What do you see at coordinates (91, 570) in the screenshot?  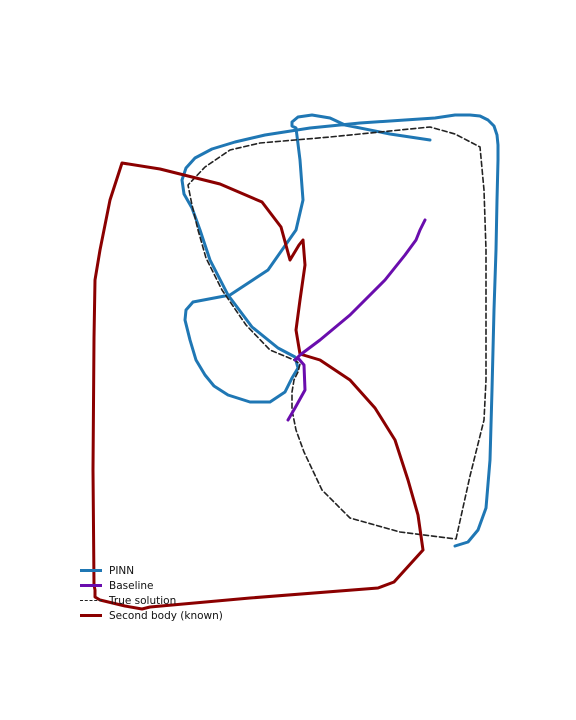 I see `legend-swatch-pinn` at bounding box center [91, 570].